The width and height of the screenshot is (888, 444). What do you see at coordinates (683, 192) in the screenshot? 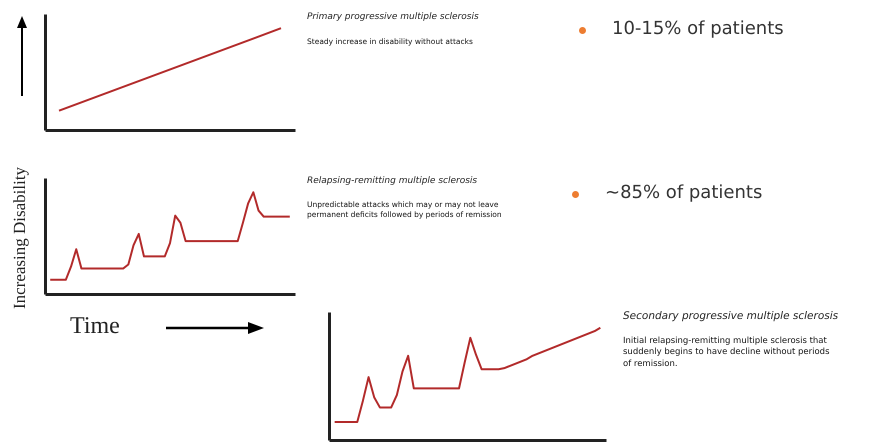
I see `text: ~85% of patients` at bounding box center [683, 192].